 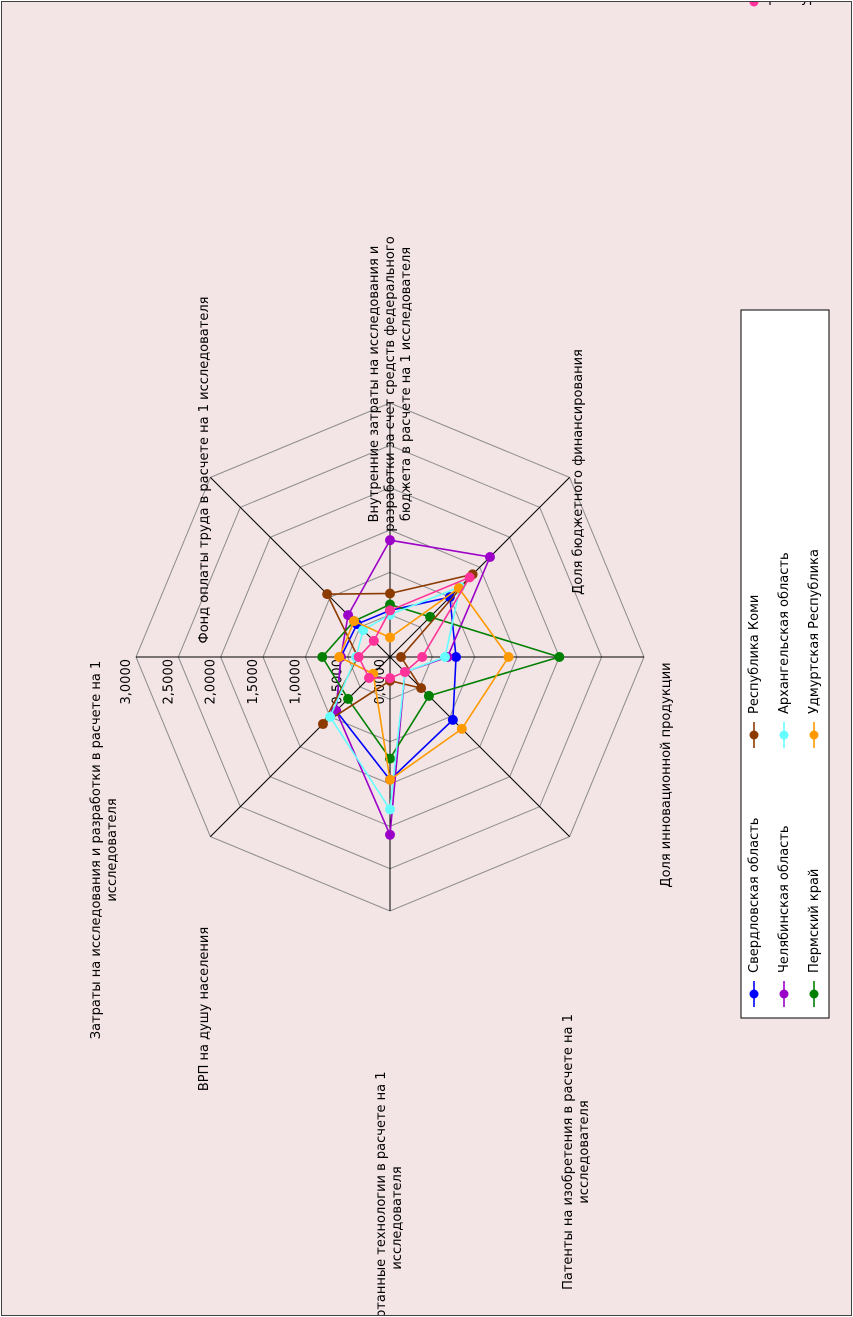 I want to click on legend-box, so click(x=785, y=664).